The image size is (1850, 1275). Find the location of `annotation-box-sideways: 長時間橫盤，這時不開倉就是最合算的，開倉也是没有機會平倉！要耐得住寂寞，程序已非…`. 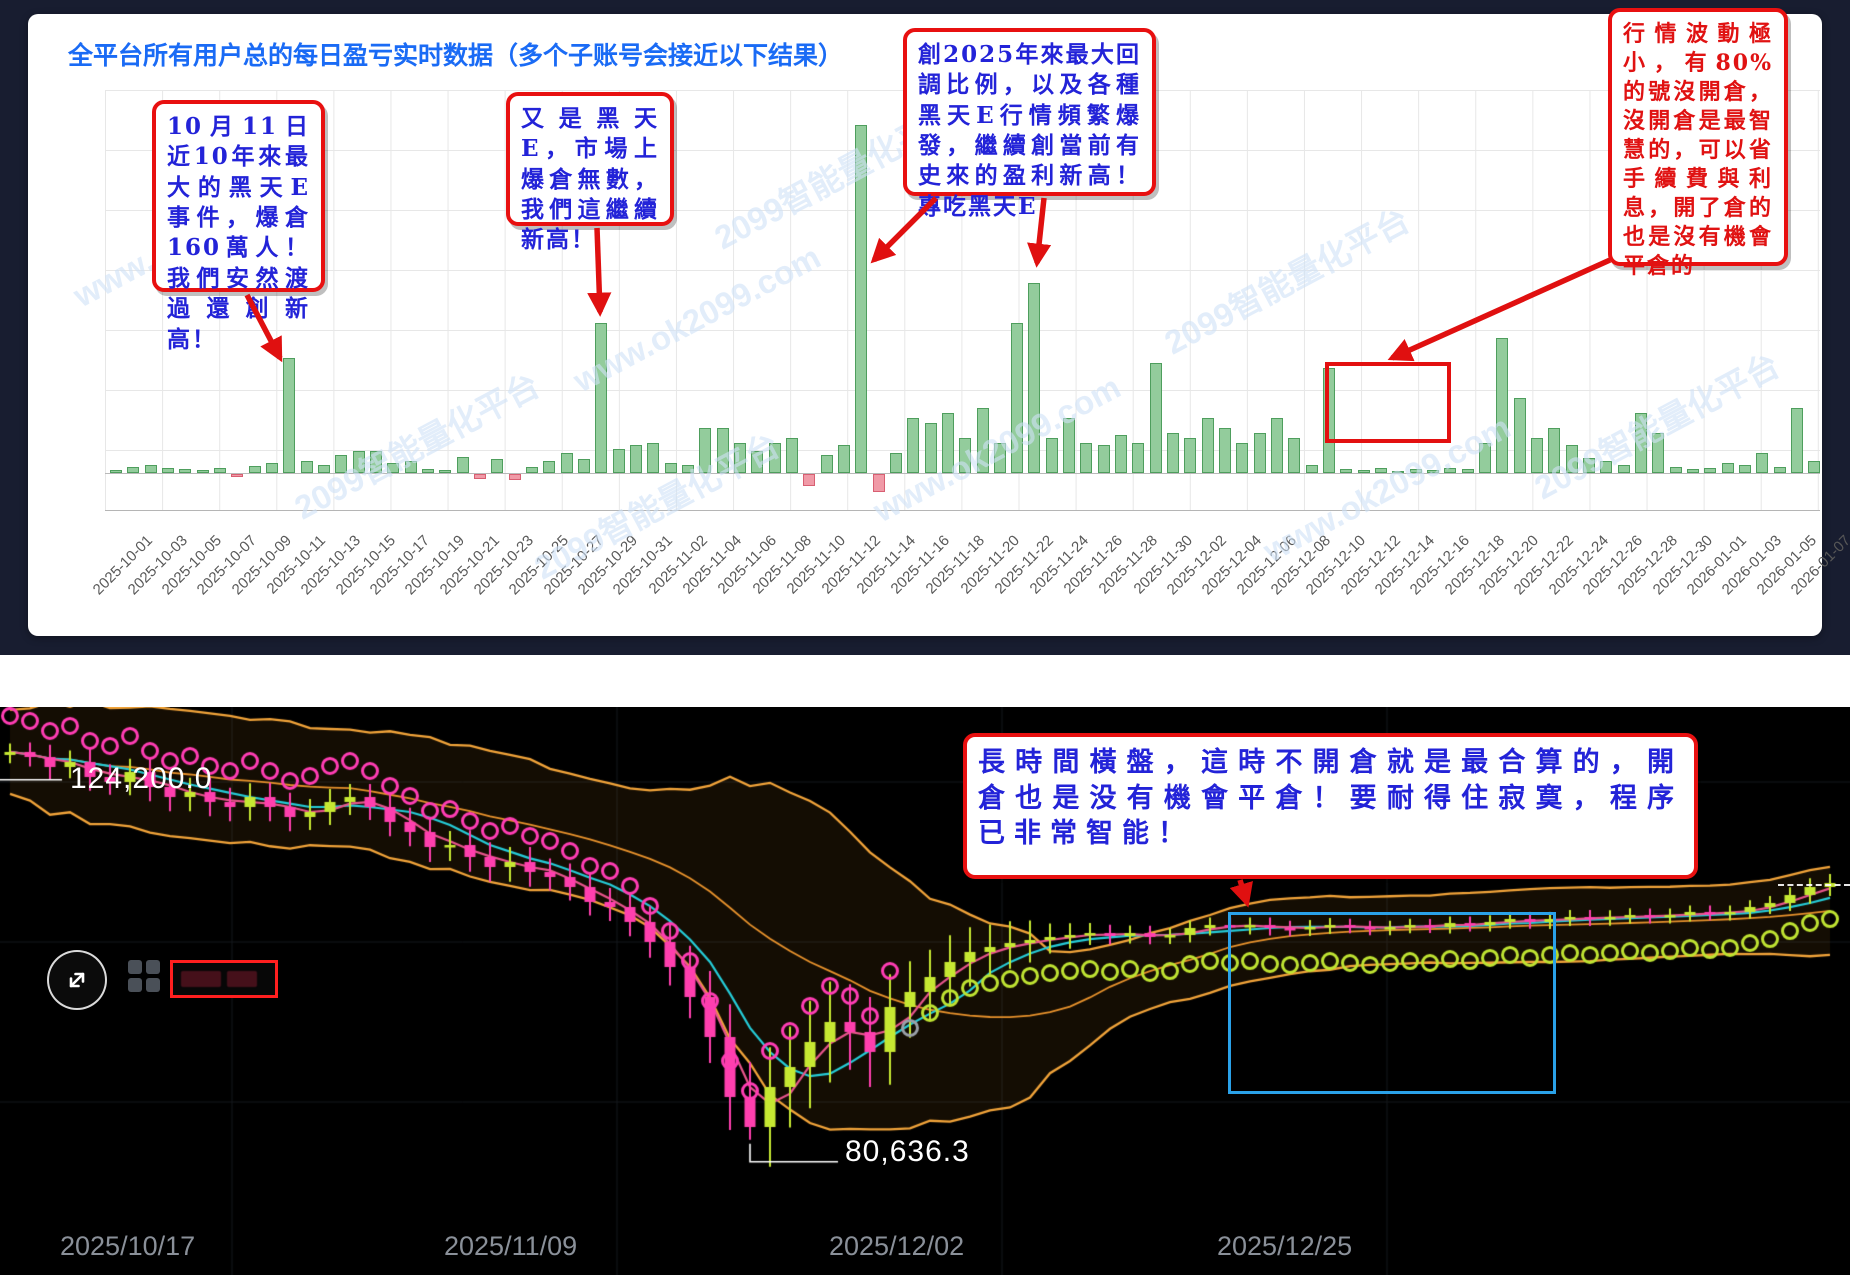

annotation-box-sideways: 長時間橫盤，這時不開倉就是最合算的，開倉也是没有機會平倉！要耐得住寂寞，程序已非… is located at coordinates (1330, 806).